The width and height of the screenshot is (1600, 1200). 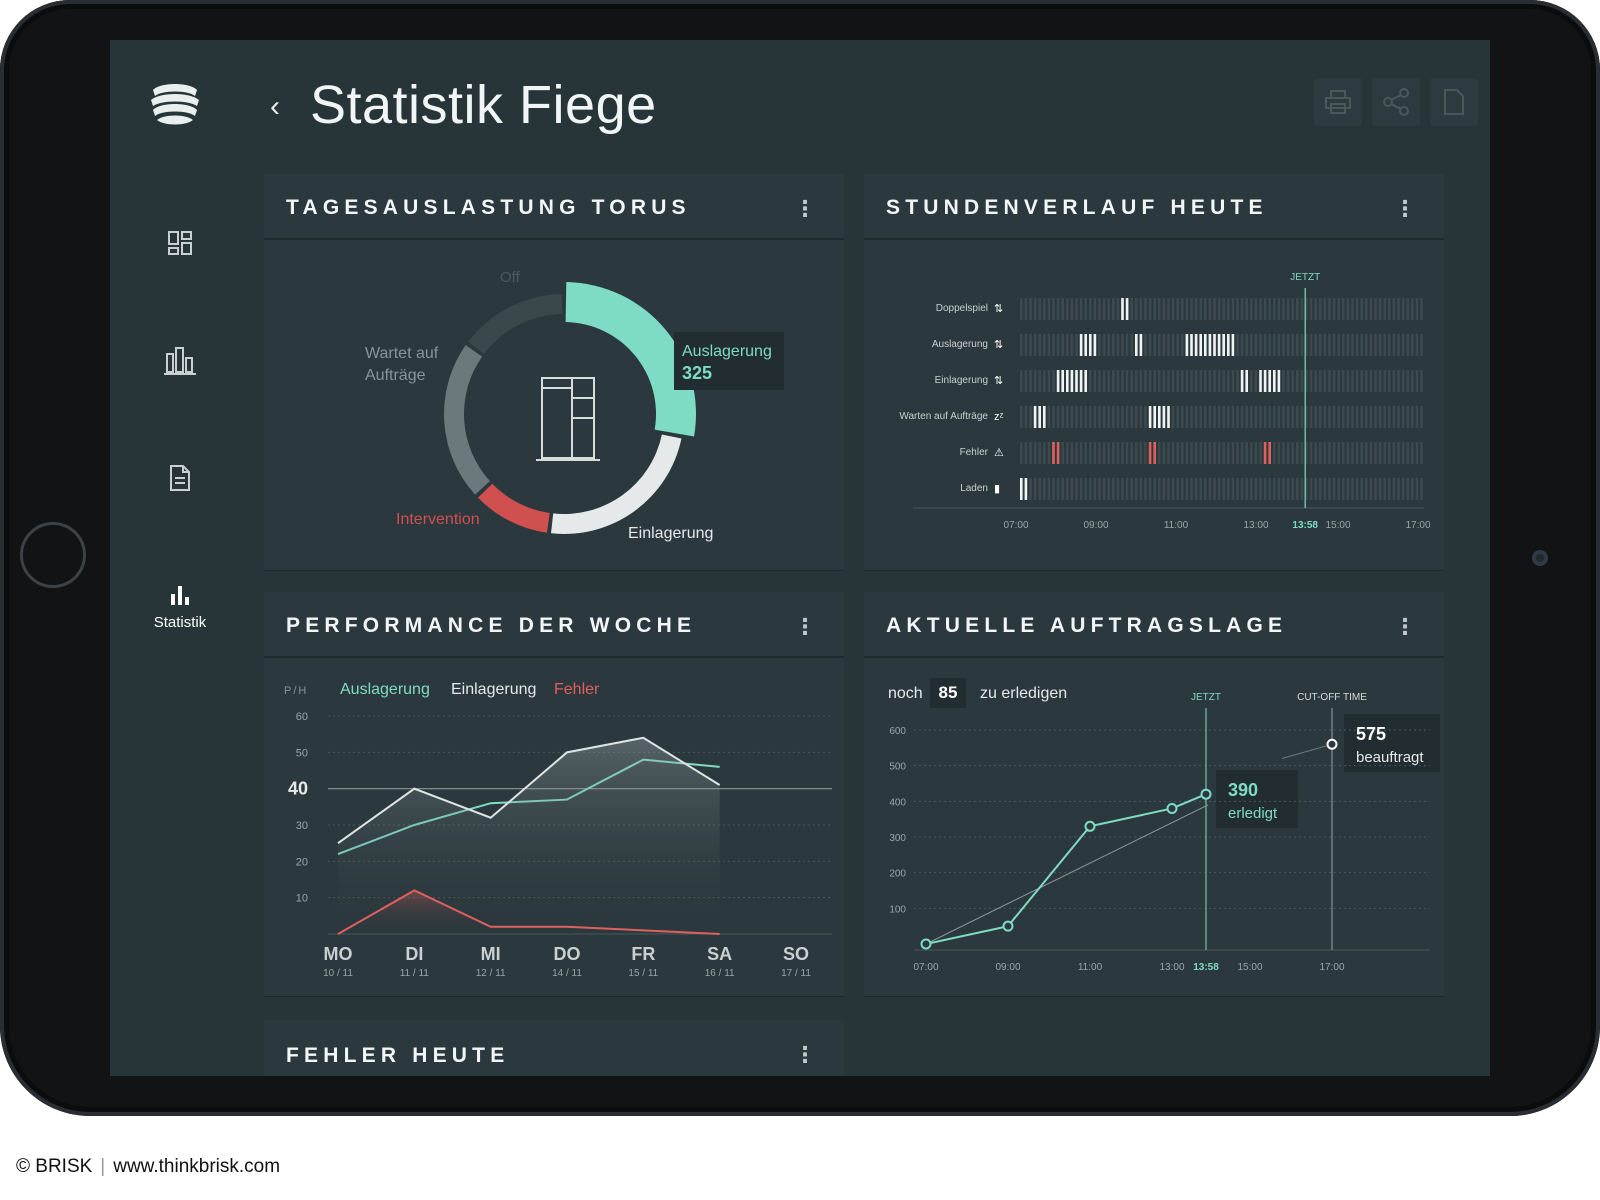 What do you see at coordinates (180, 371) in the screenshot?
I see `sidebar-item-warehouse` at bounding box center [180, 371].